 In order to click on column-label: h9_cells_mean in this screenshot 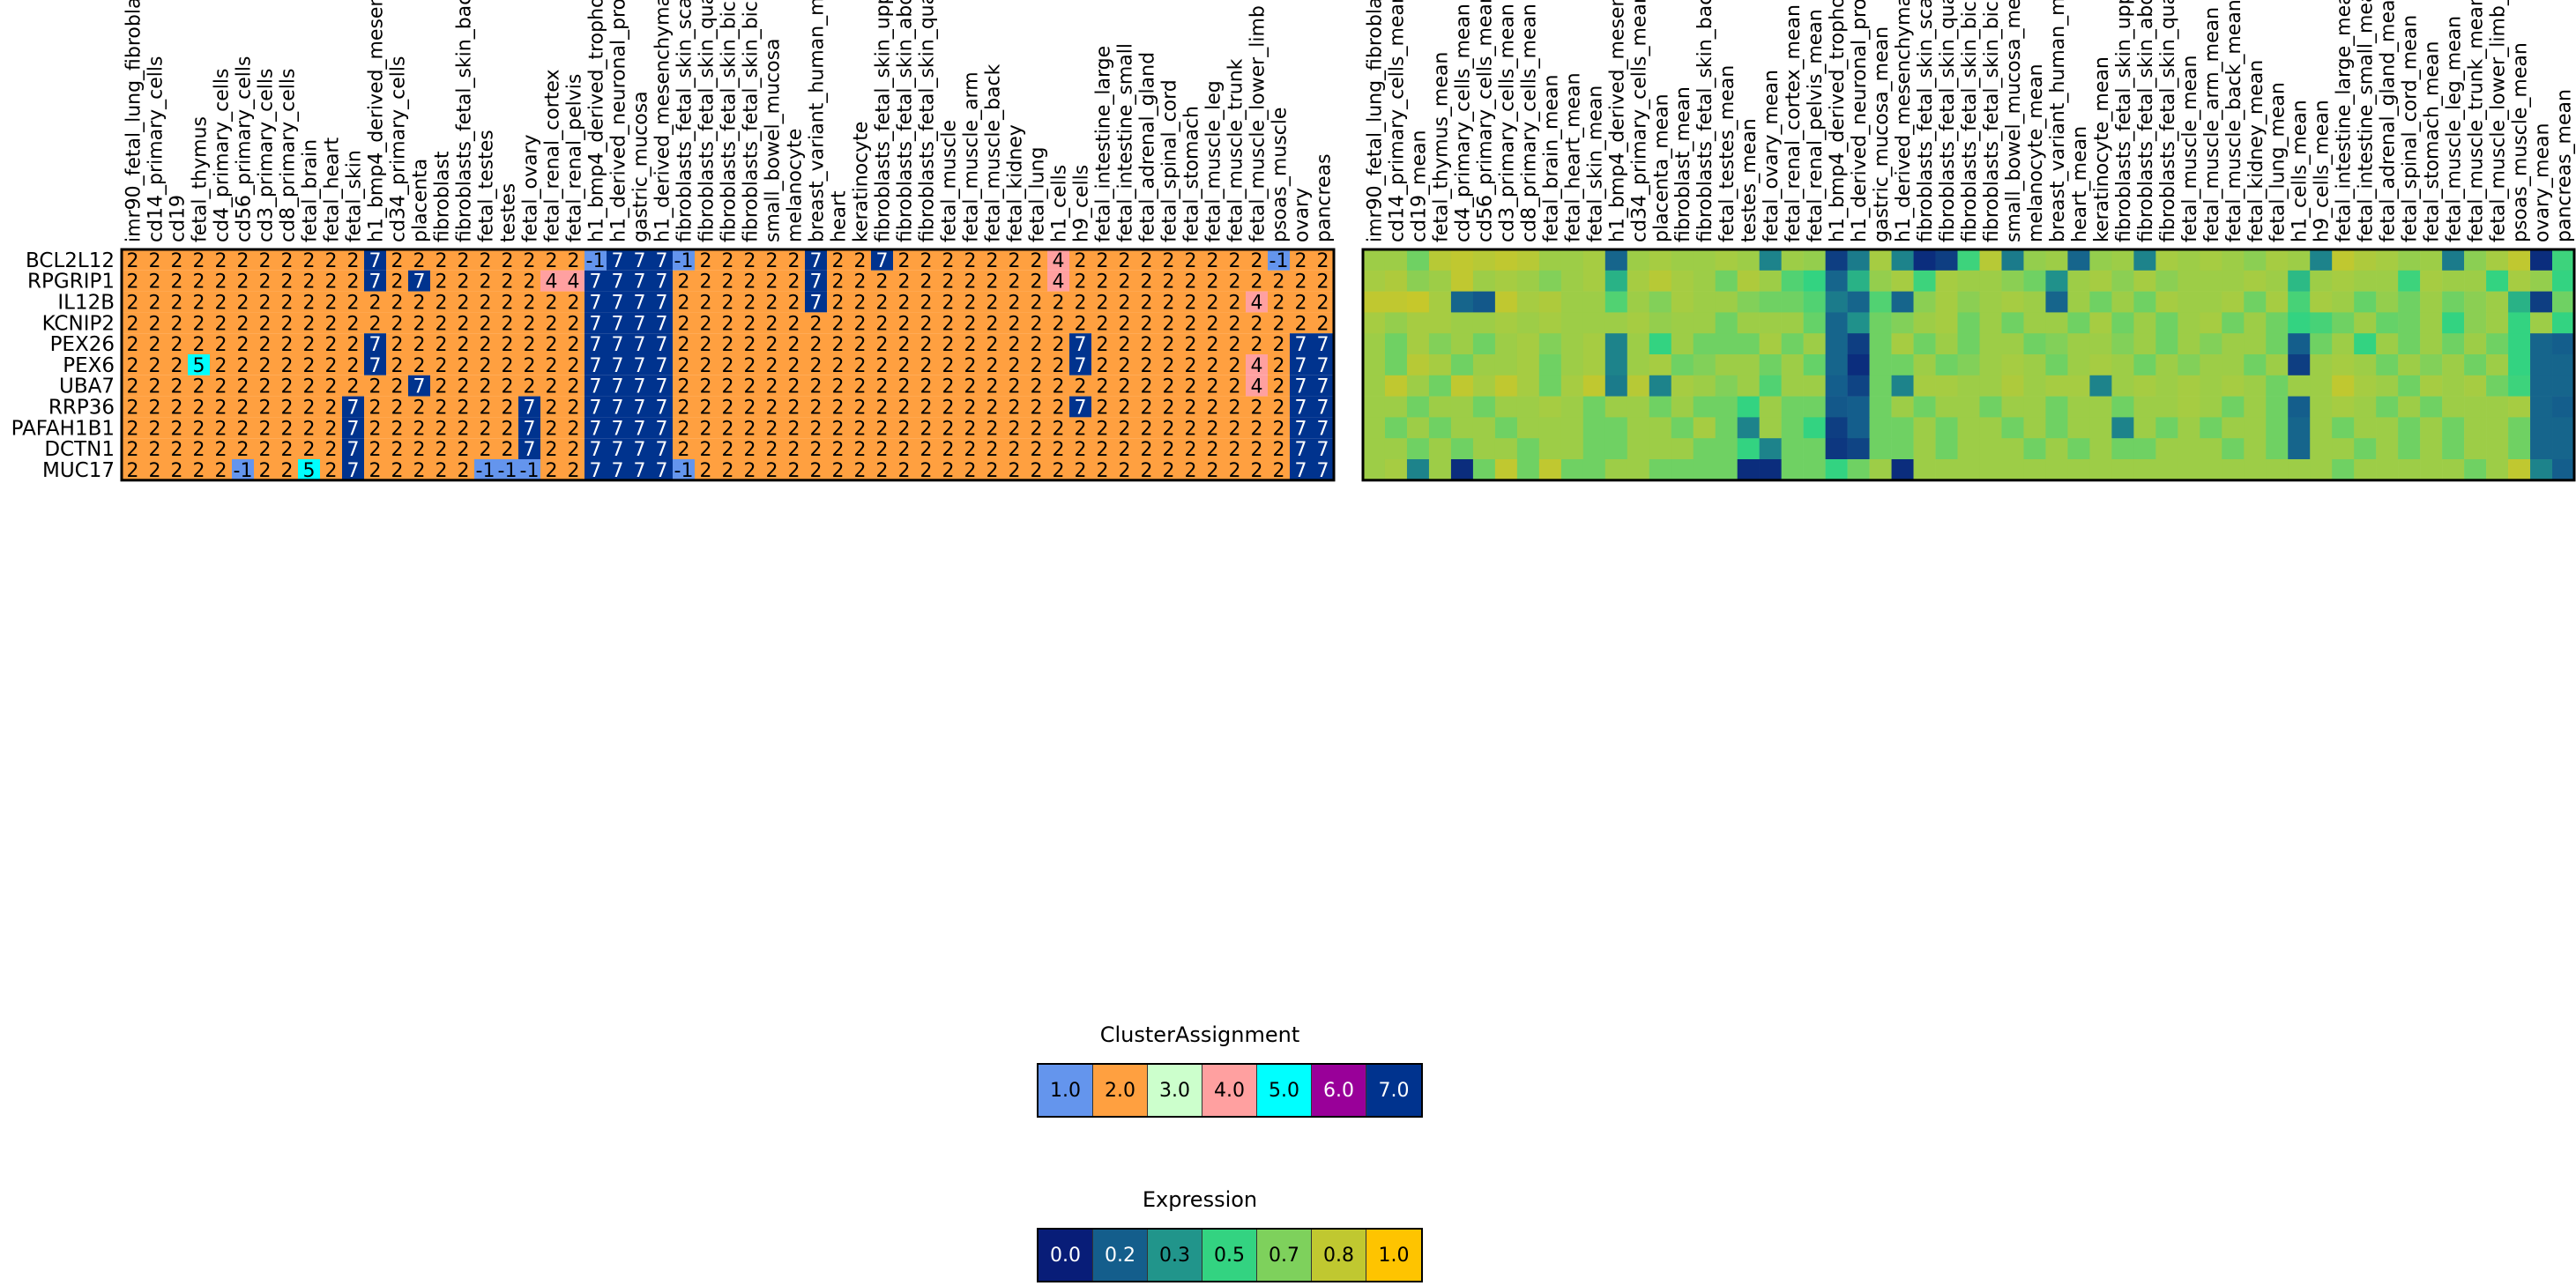, I will do `click(2323, 171)`.